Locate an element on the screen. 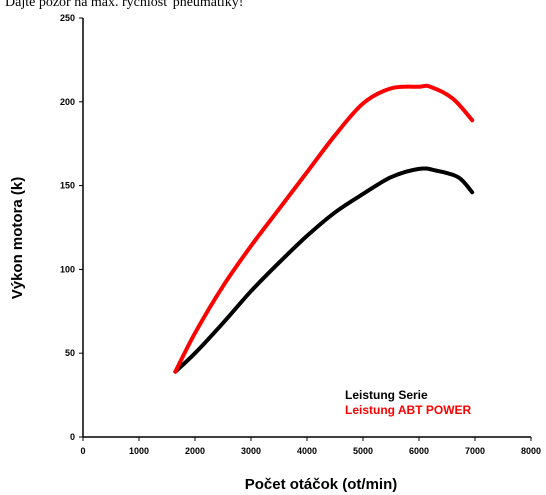  y-tick-label: 200 is located at coordinates (67, 102).